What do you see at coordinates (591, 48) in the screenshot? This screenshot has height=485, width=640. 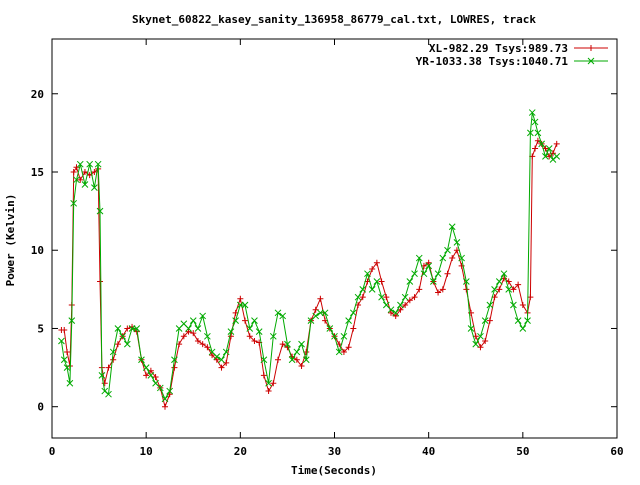 I see `legend-marker` at bounding box center [591, 48].